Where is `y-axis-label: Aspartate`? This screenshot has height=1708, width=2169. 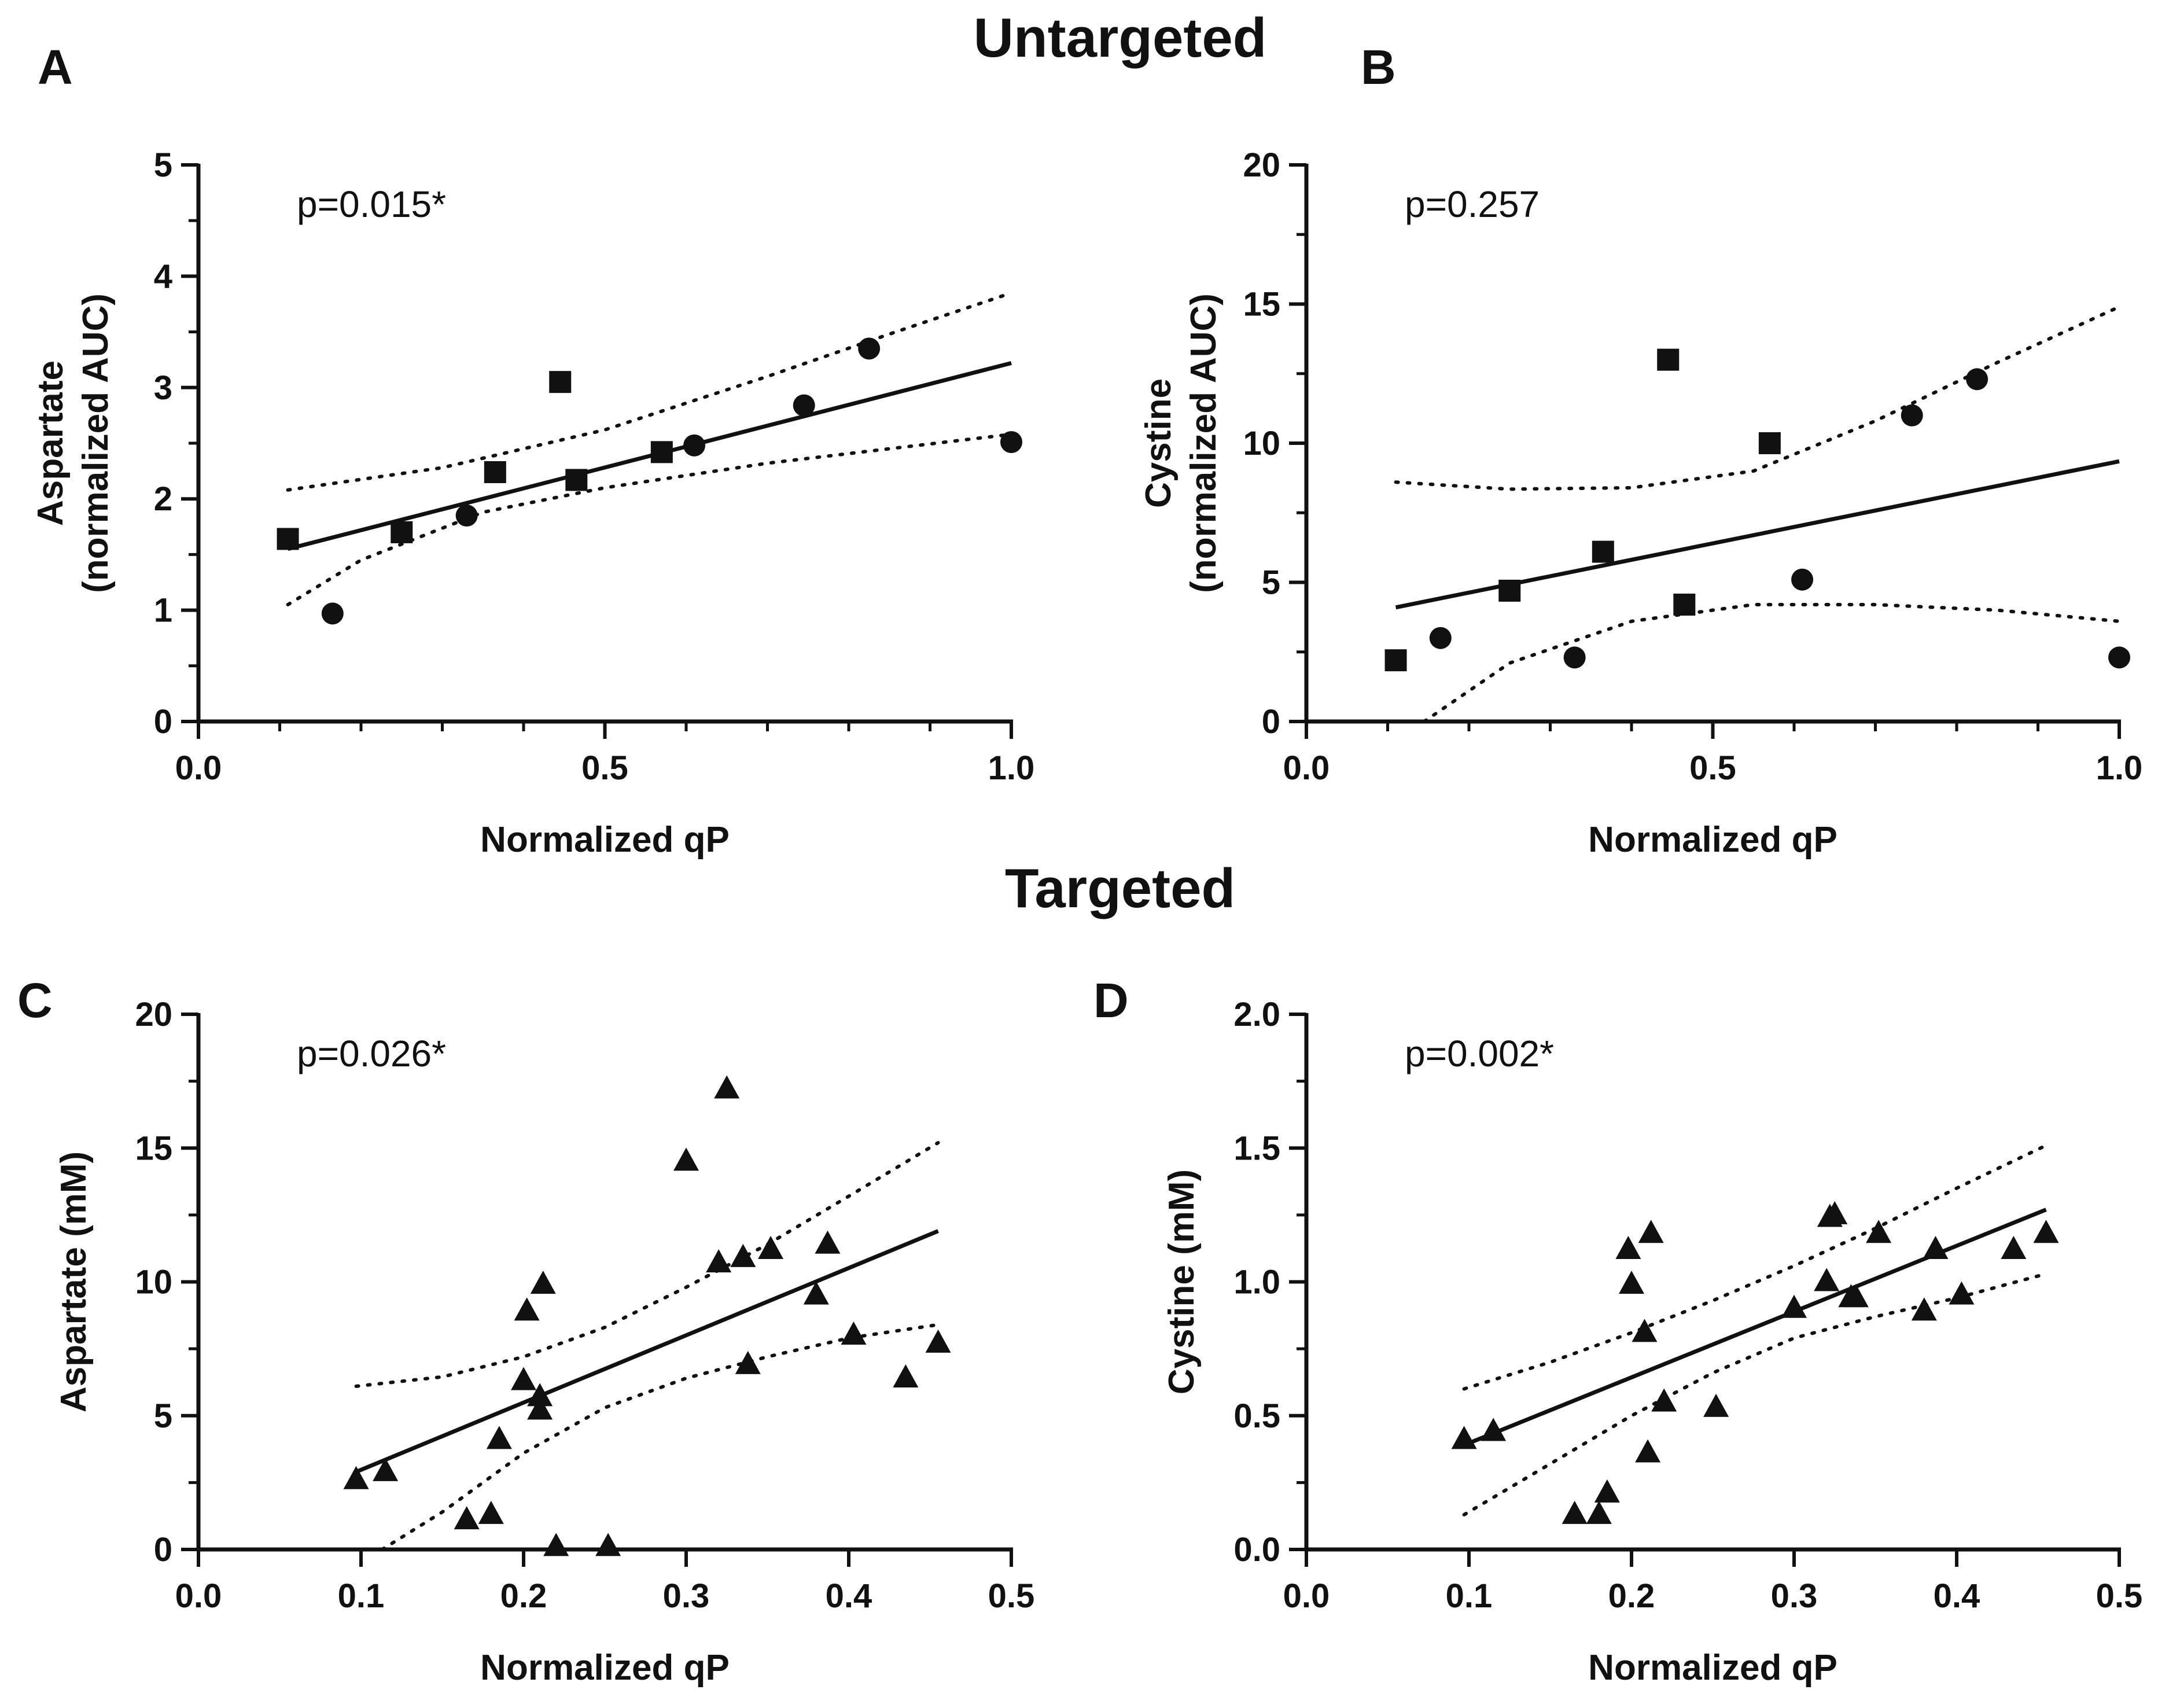
y-axis-label: Aspartate is located at coordinates (51, 443).